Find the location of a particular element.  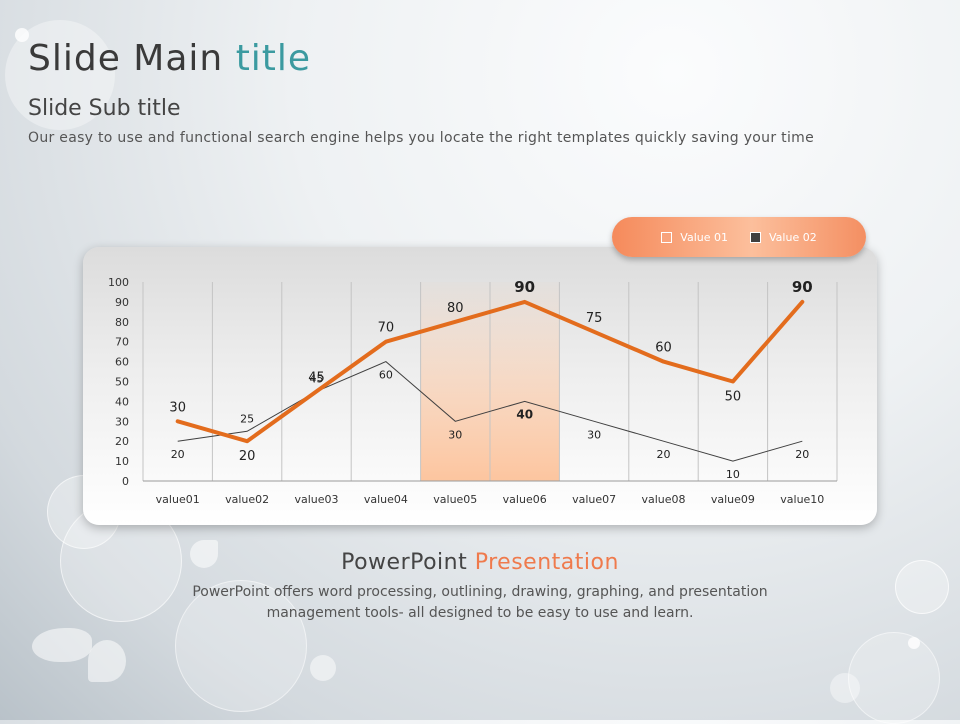

x-tick-label: value04 is located at coordinates (386, 499).